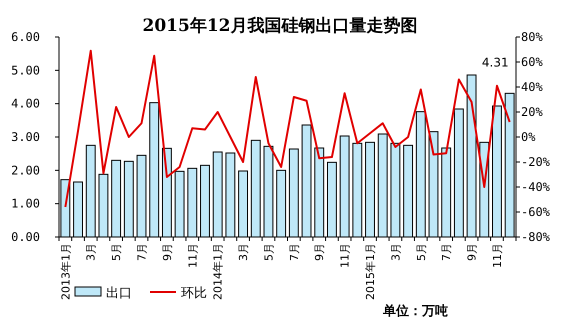  What do you see at coordinates (495, 62) in the screenshot?
I see `data-label: 4.31` at bounding box center [495, 62].